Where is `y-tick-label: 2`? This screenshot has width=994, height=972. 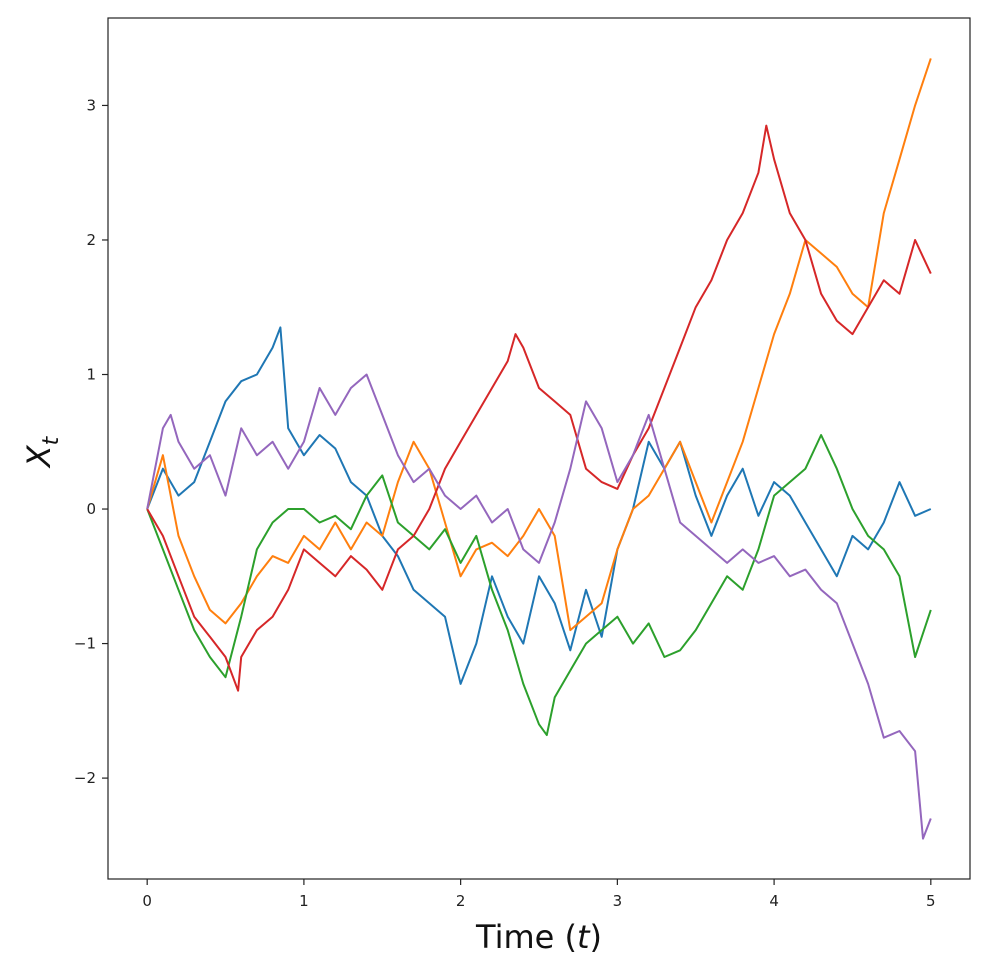
y-tick-label: 2 is located at coordinates (91, 240).